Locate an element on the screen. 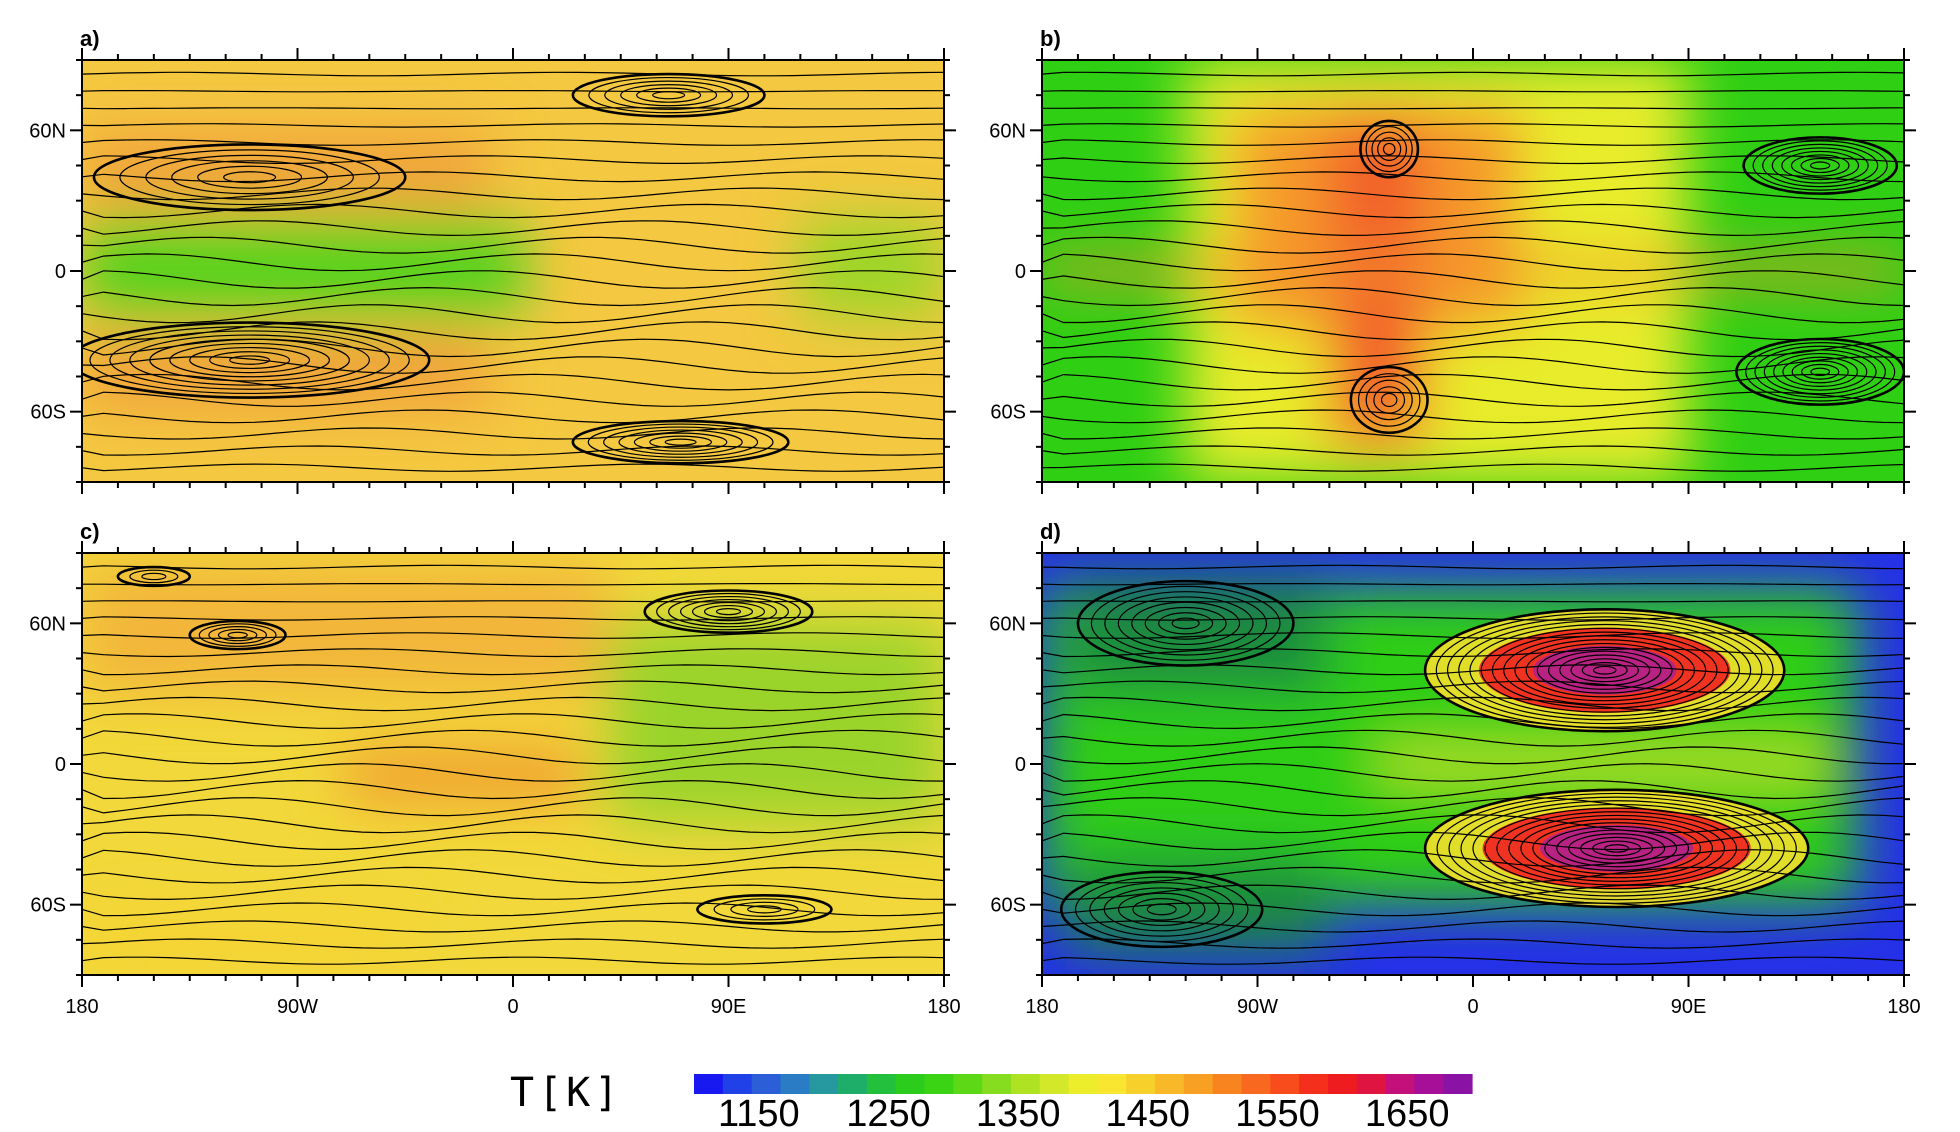 The width and height of the screenshot is (1960, 1132). y-tick-label: 0 is located at coordinates (60, 765).